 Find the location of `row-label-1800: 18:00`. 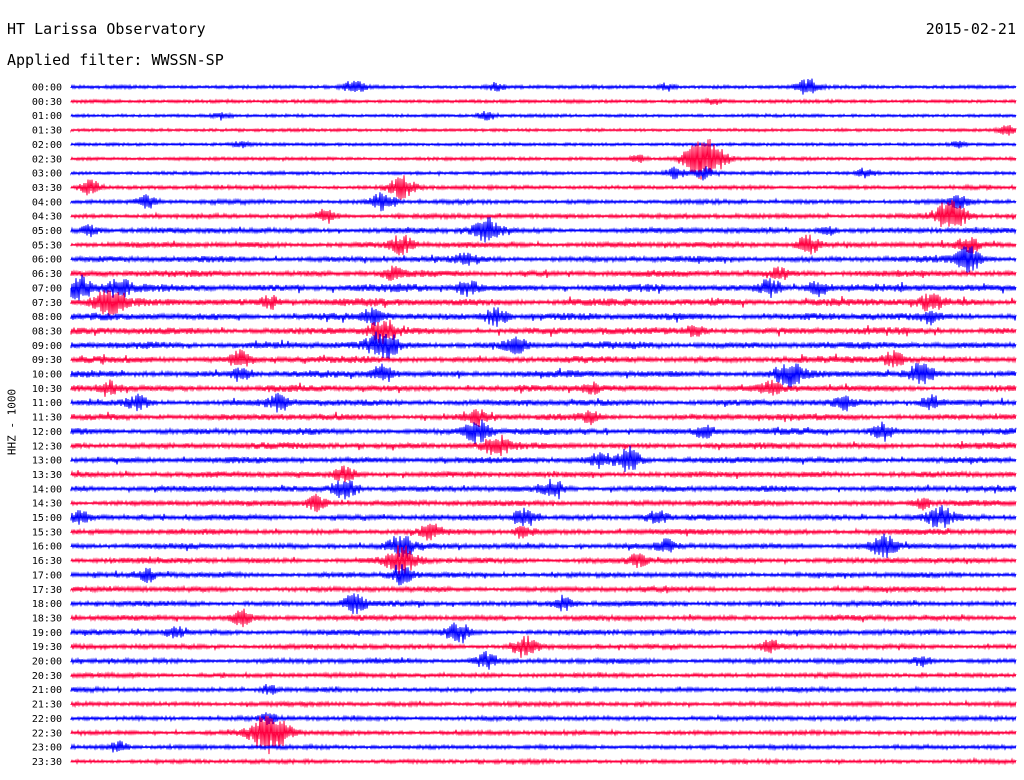

row-label-1800: 18:00 is located at coordinates (47, 604).